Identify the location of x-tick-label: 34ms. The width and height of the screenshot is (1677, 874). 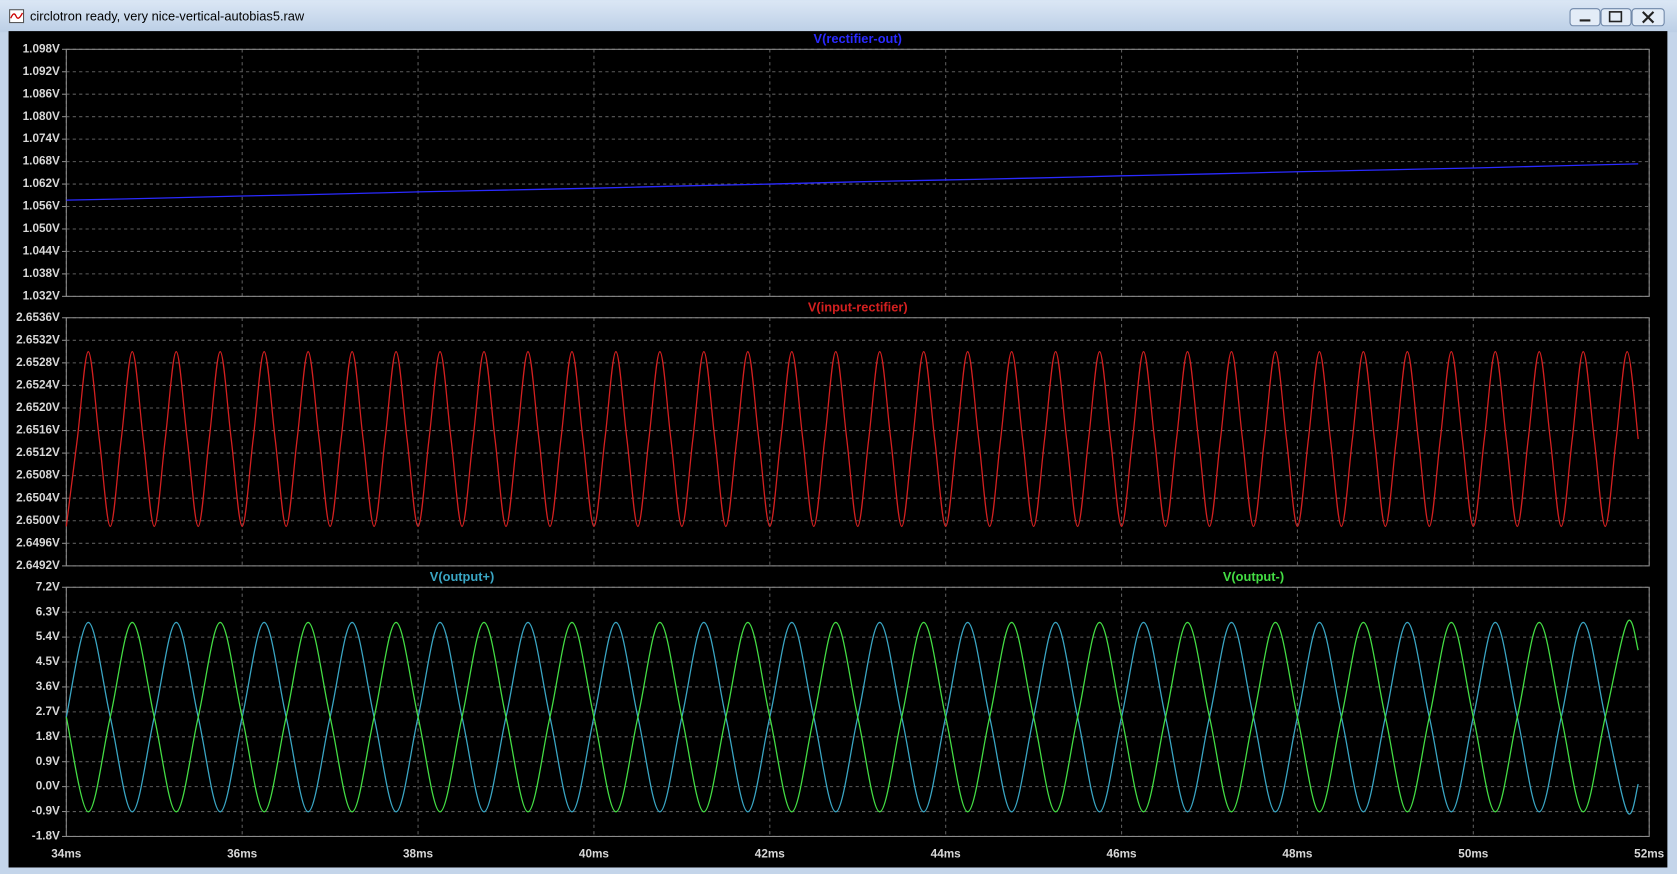
(66, 854).